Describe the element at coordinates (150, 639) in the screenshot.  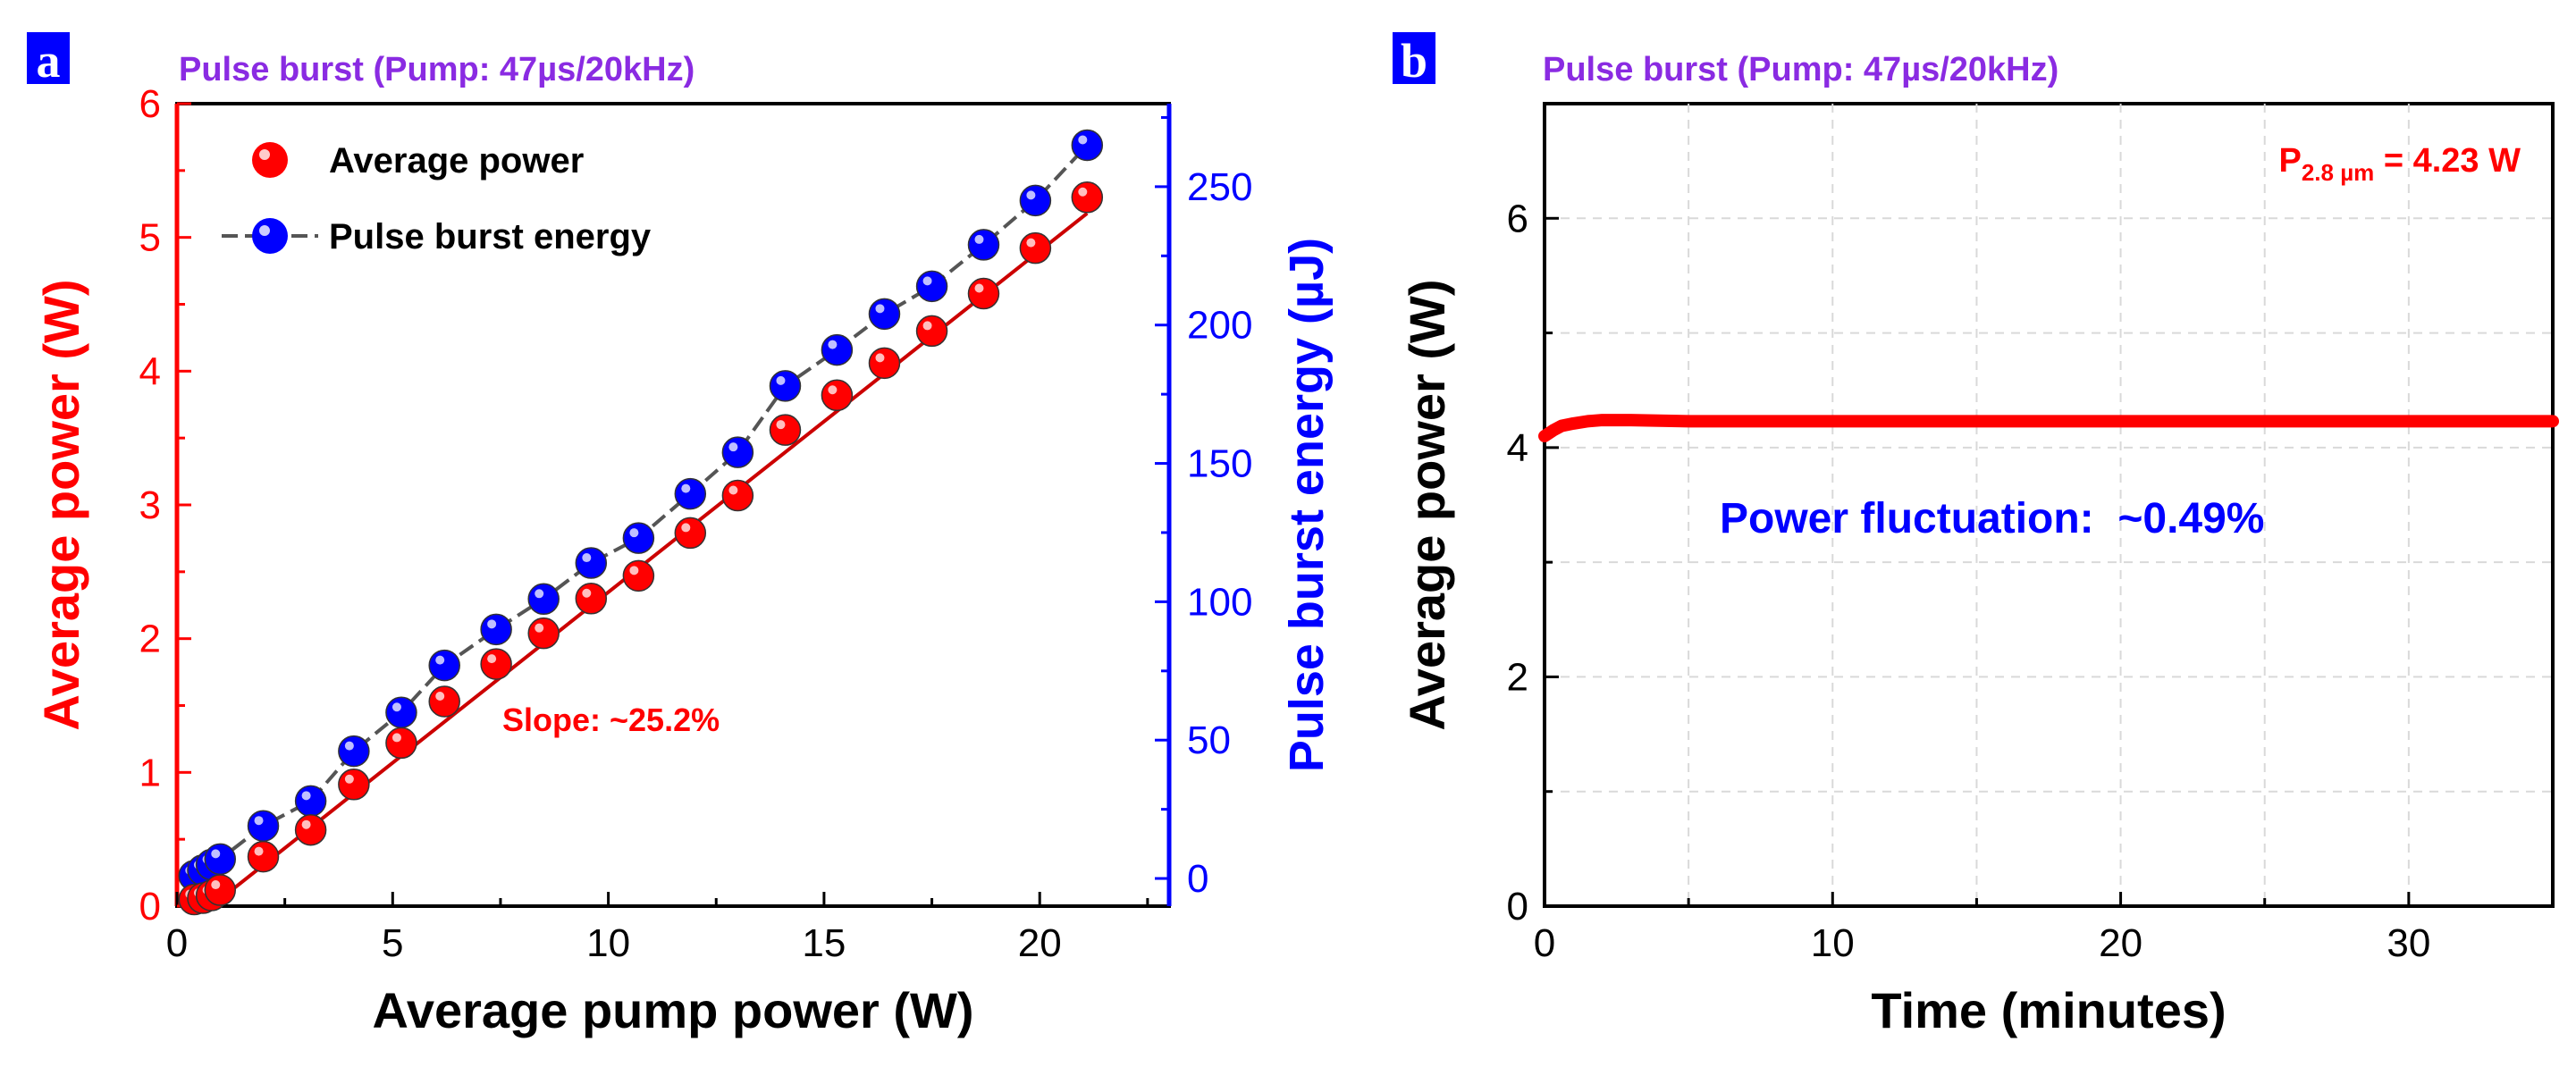
I see `y-tick-label: 2` at that location.